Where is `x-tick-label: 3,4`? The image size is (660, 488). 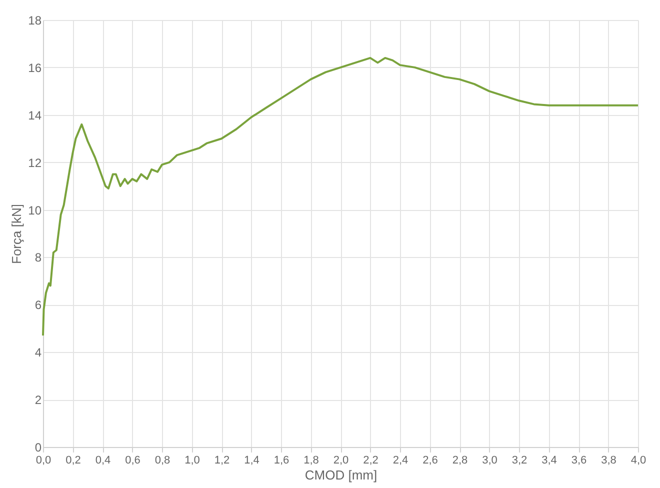 x-tick-label: 3,4 is located at coordinates (549, 460).